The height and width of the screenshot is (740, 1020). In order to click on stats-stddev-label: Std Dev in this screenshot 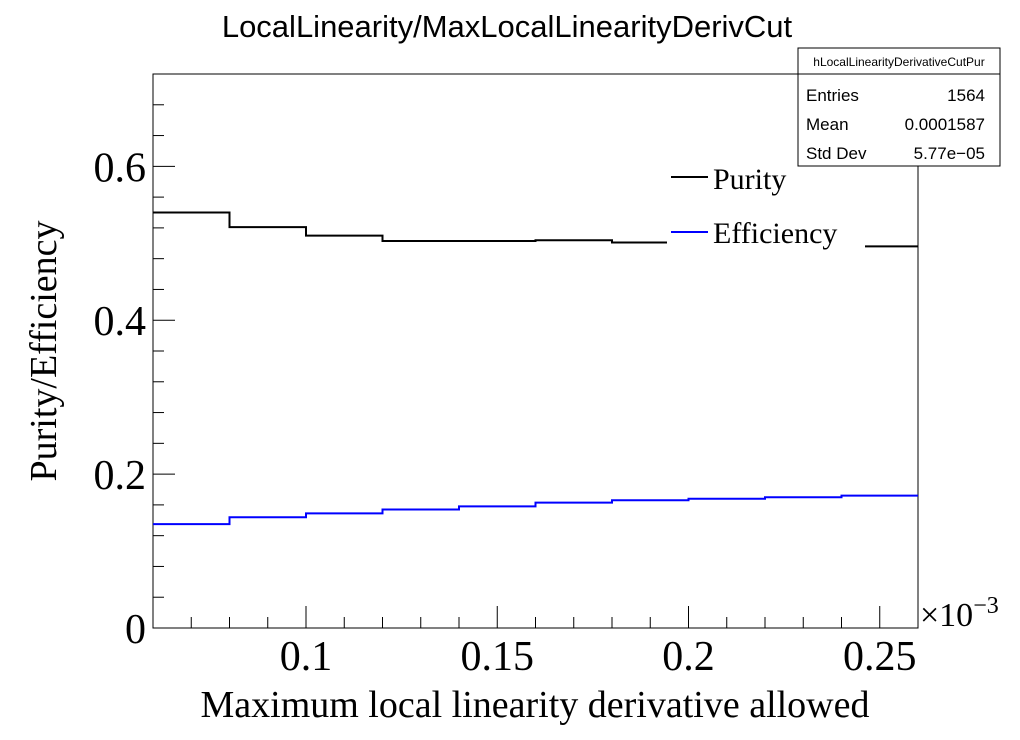, I will do `click(836, 153)`.